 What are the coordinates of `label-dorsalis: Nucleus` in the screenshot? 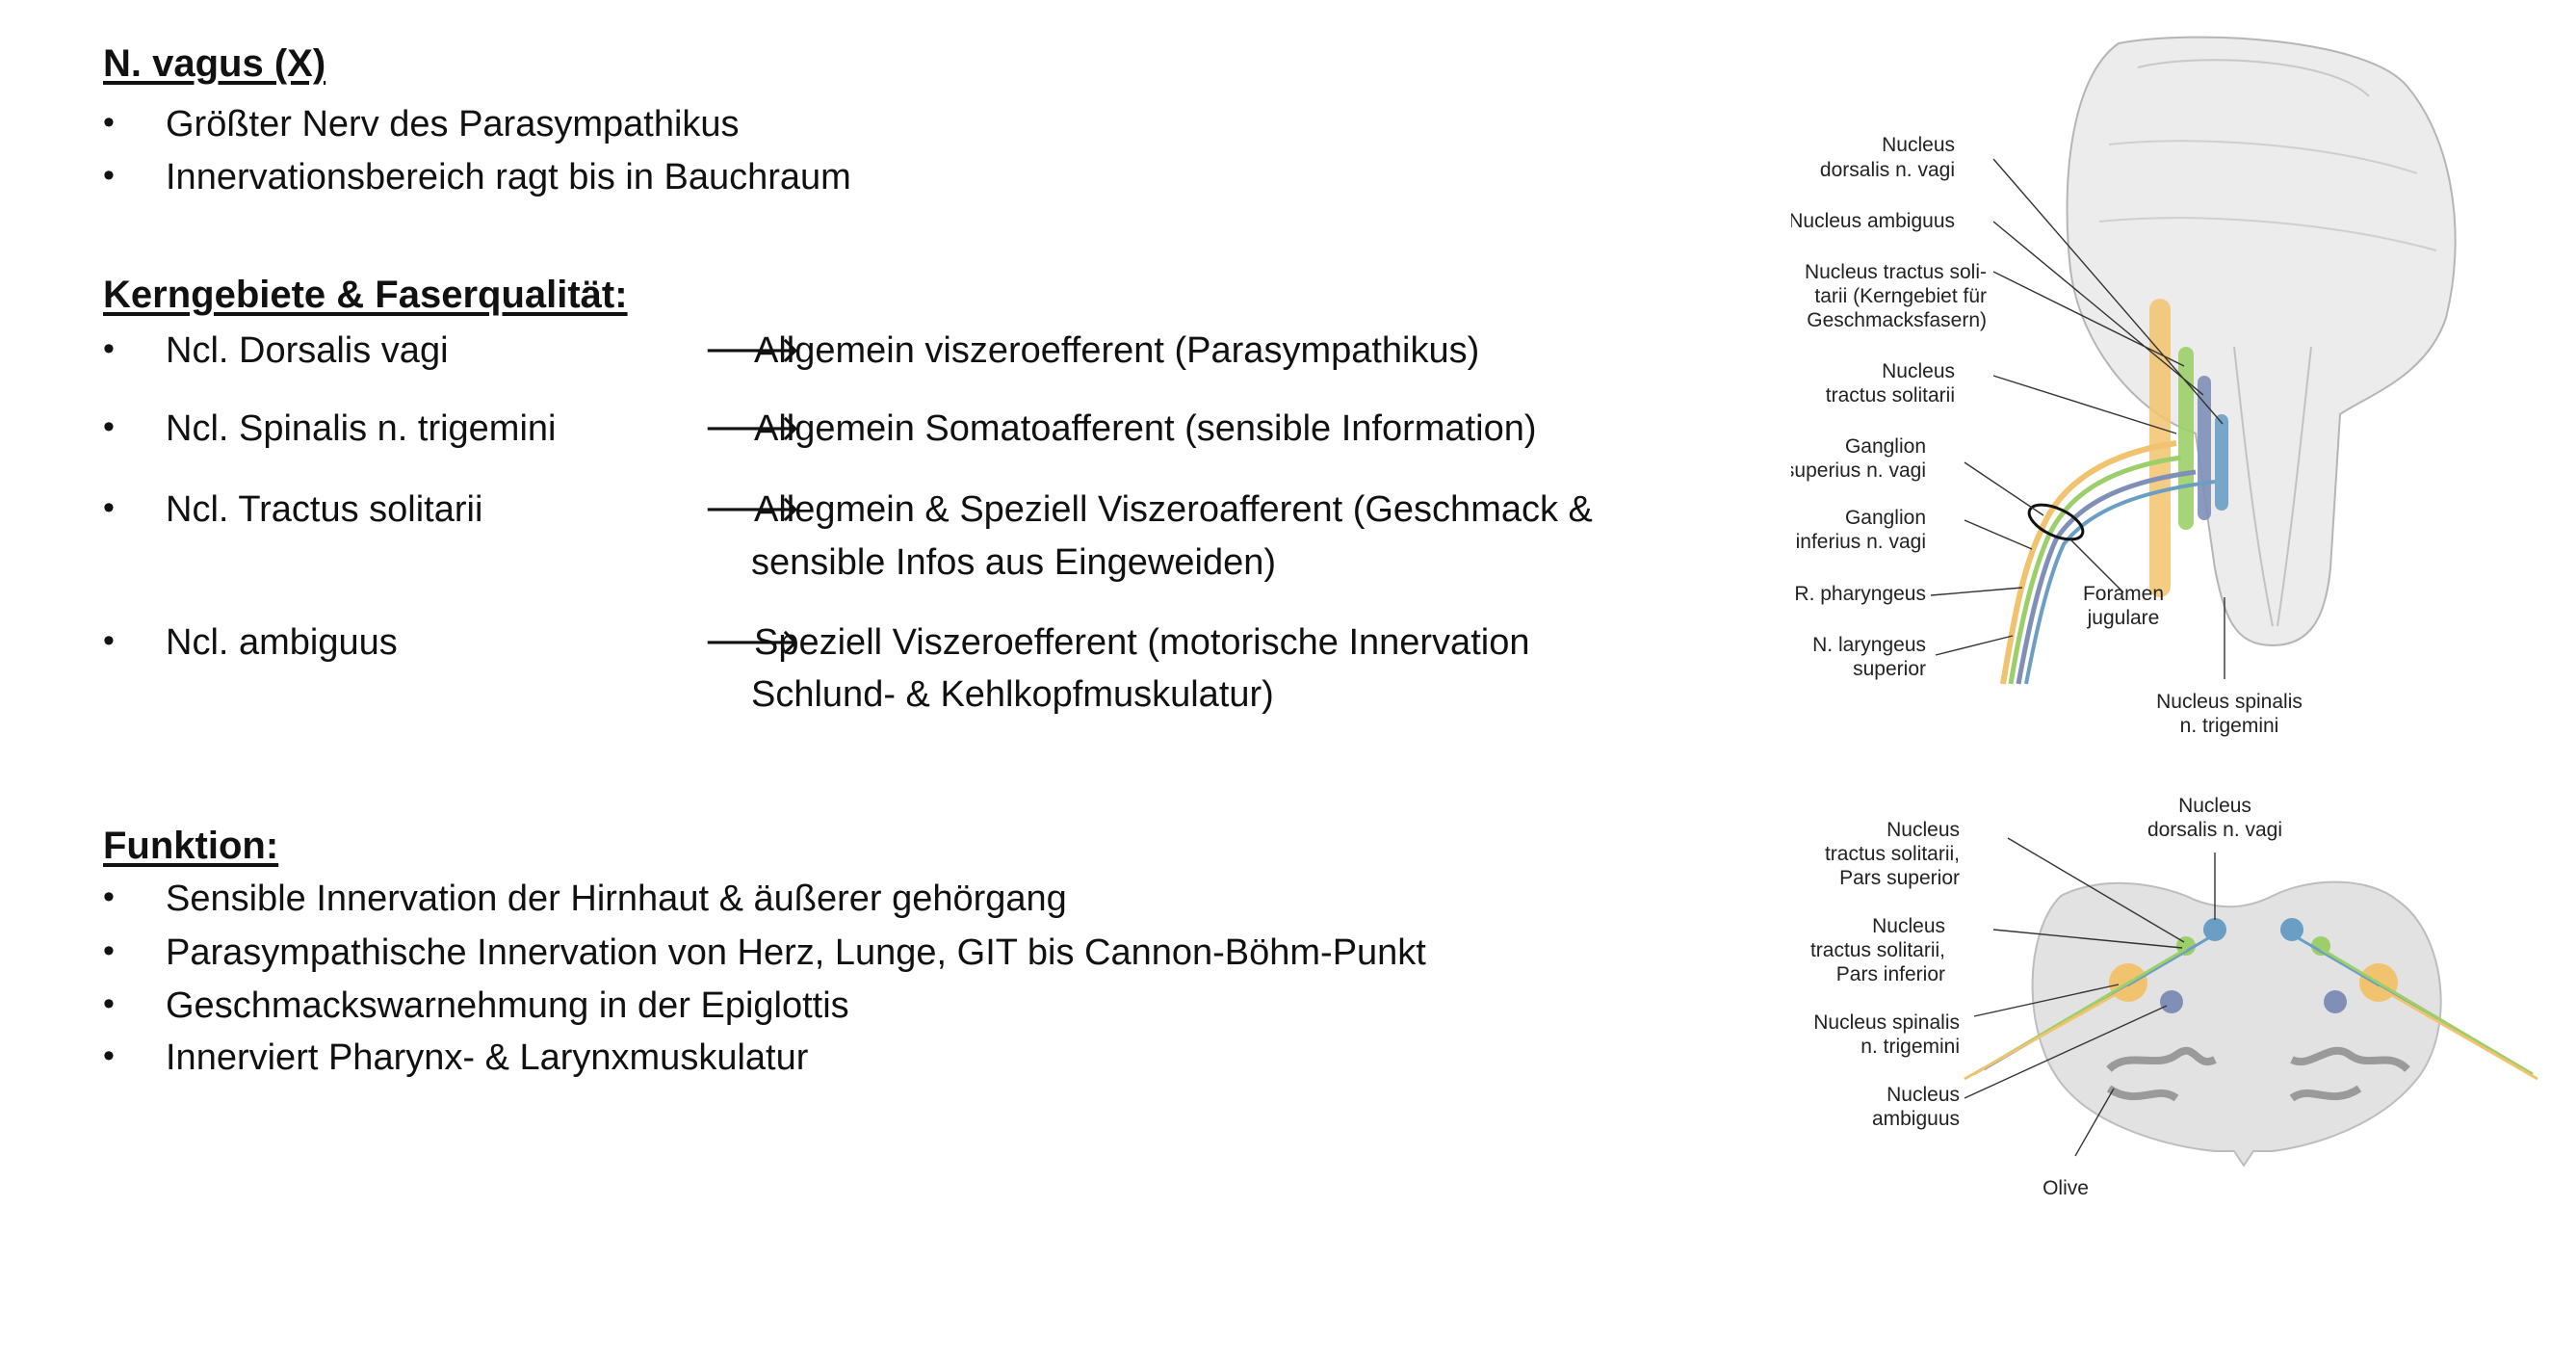 It's located at (1918, 145).